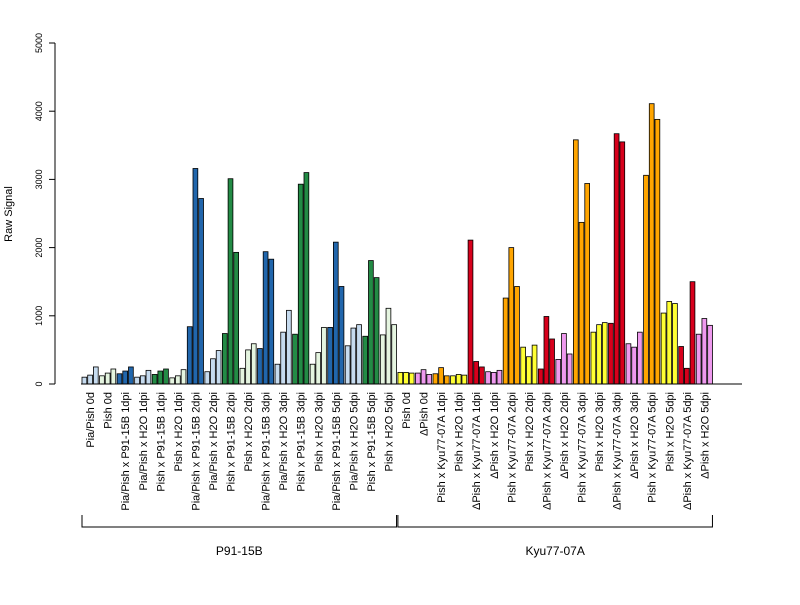 This screenshot has height=605, width=800. I want to click on x-tick-label: ΔPish x H2O 5dpi, so click(705, 435).